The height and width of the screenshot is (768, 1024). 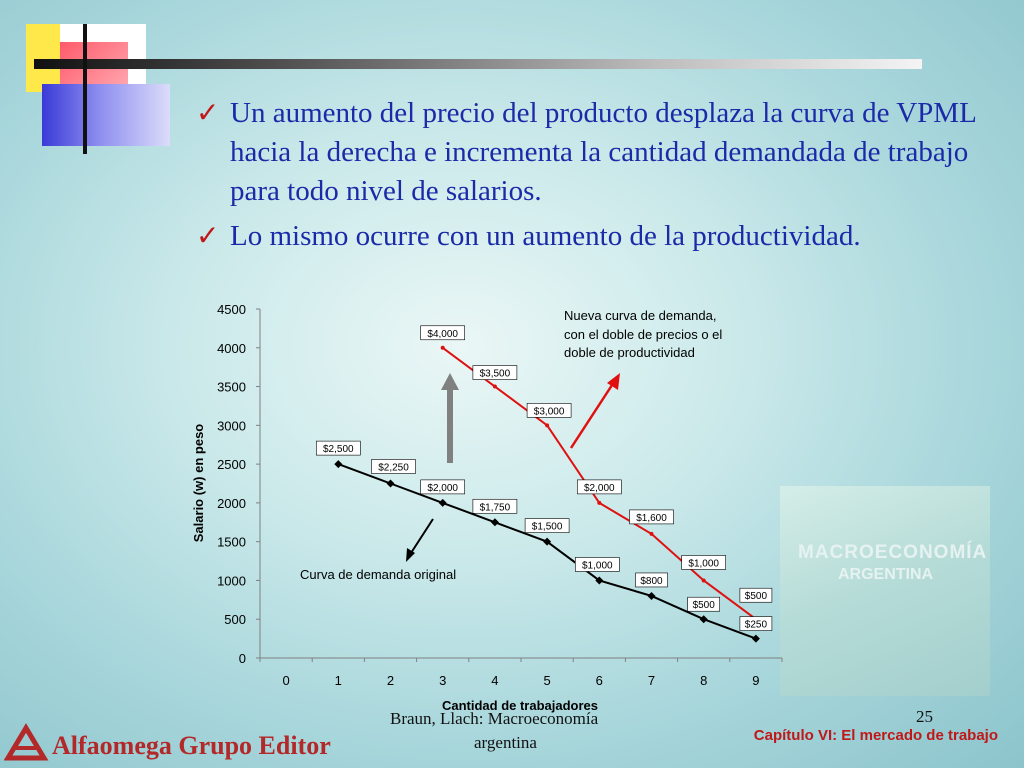 I want to click on x-tick-label: 5, so click(x=546, y=680).